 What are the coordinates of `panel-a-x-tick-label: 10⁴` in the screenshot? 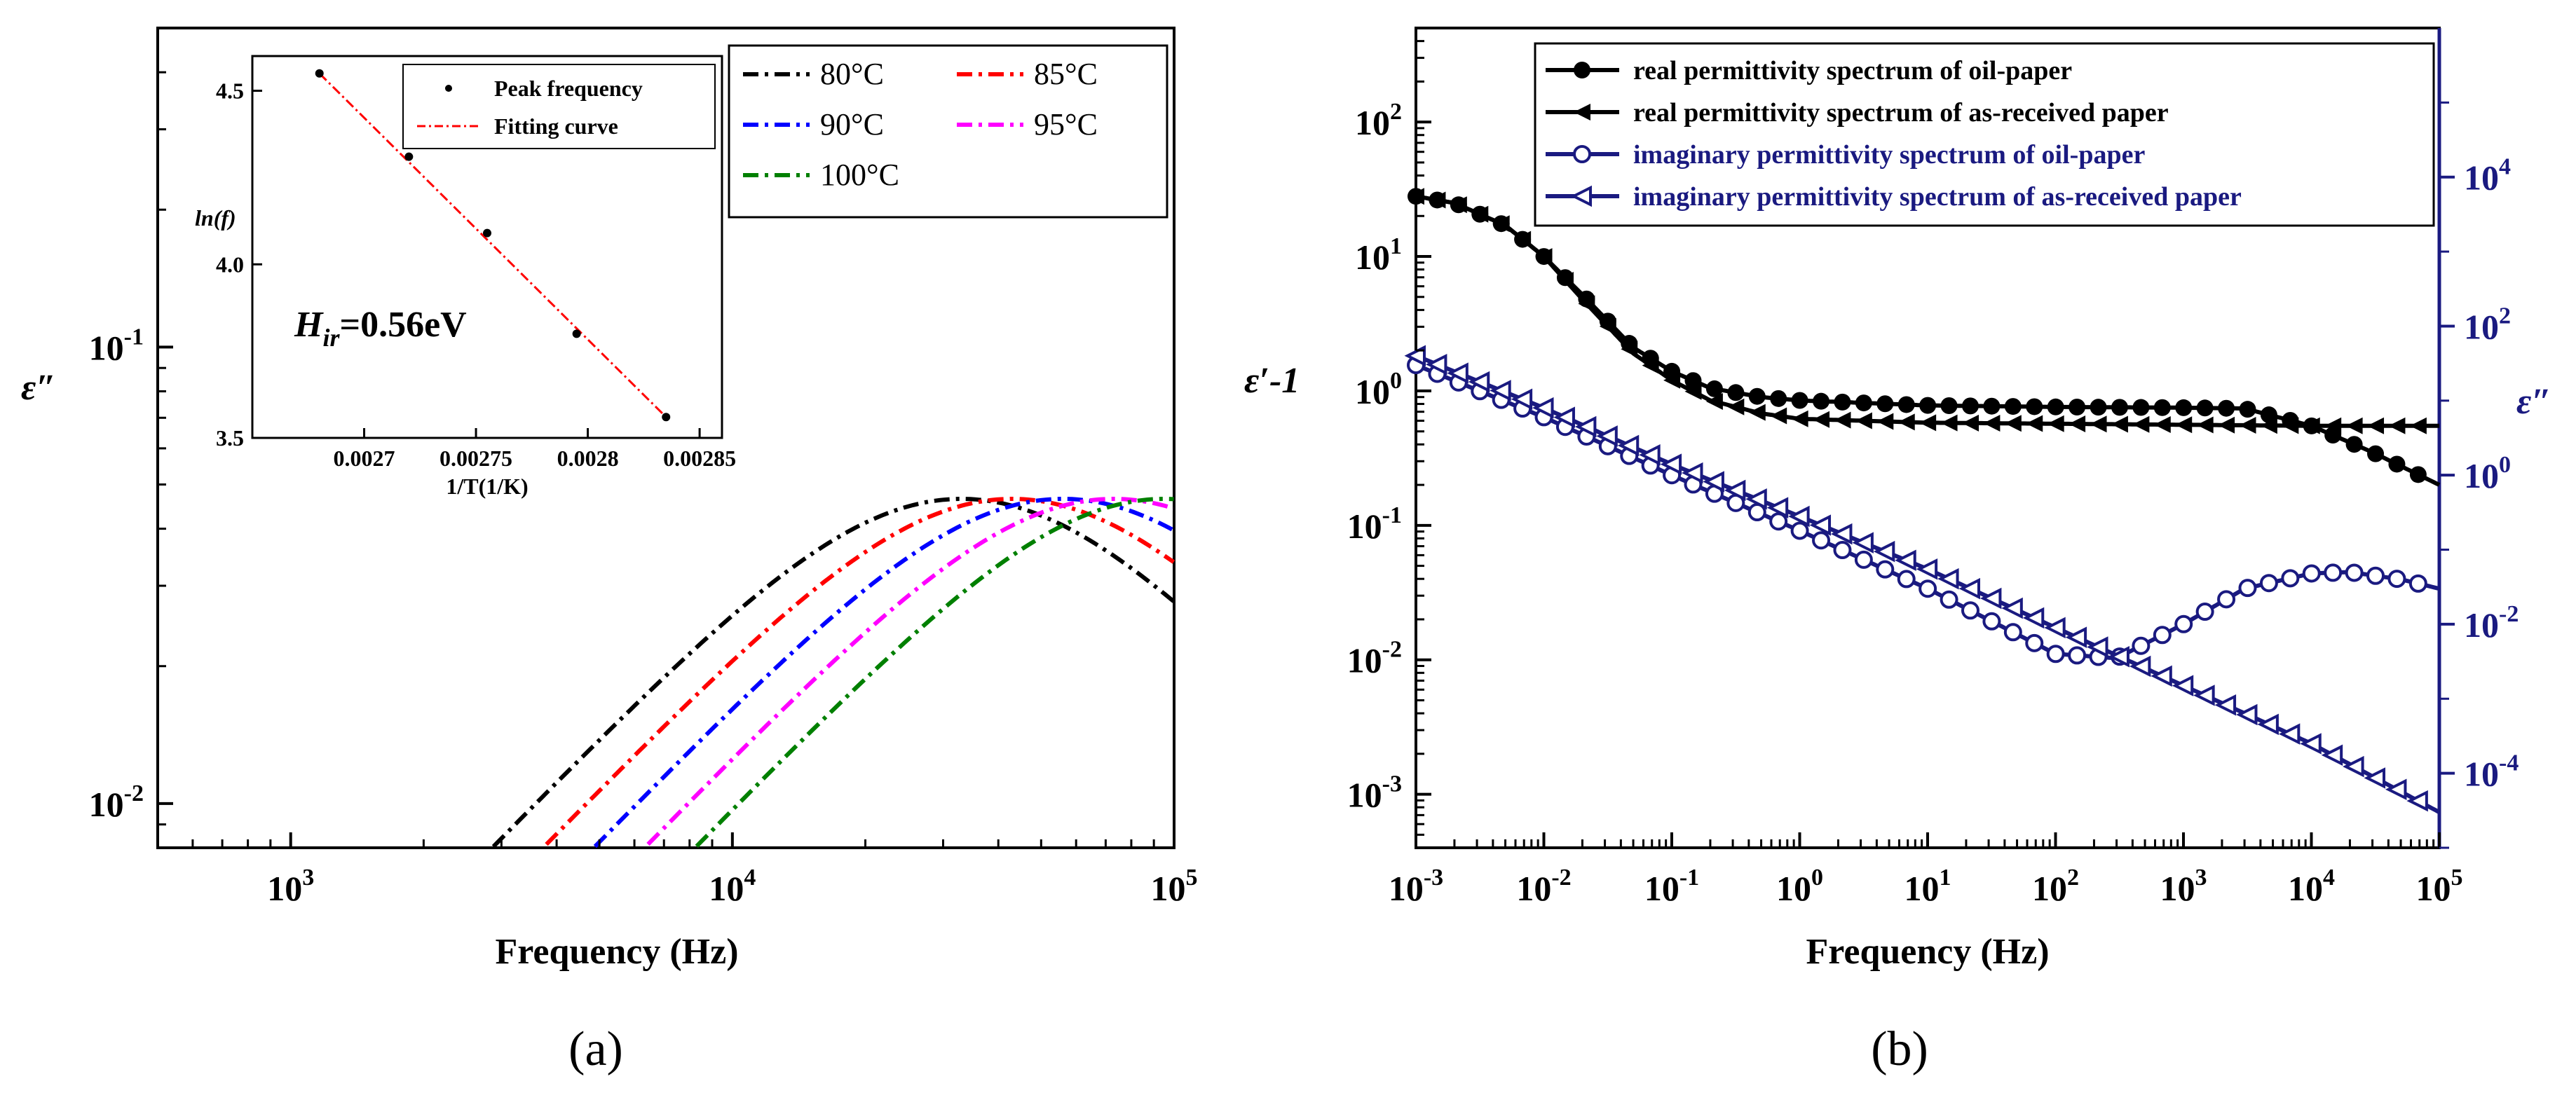 It's located at (732, 886).